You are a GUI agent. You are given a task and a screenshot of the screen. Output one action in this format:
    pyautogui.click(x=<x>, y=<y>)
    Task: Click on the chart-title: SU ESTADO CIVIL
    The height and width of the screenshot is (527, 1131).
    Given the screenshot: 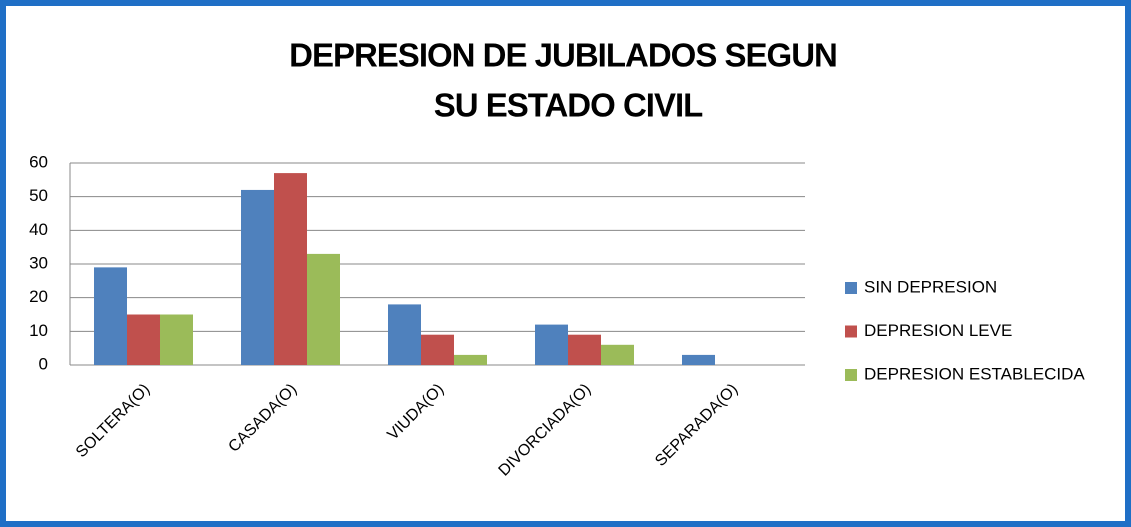 What is the action you would take?
    pyautogui.click(x=568, y=105)
    